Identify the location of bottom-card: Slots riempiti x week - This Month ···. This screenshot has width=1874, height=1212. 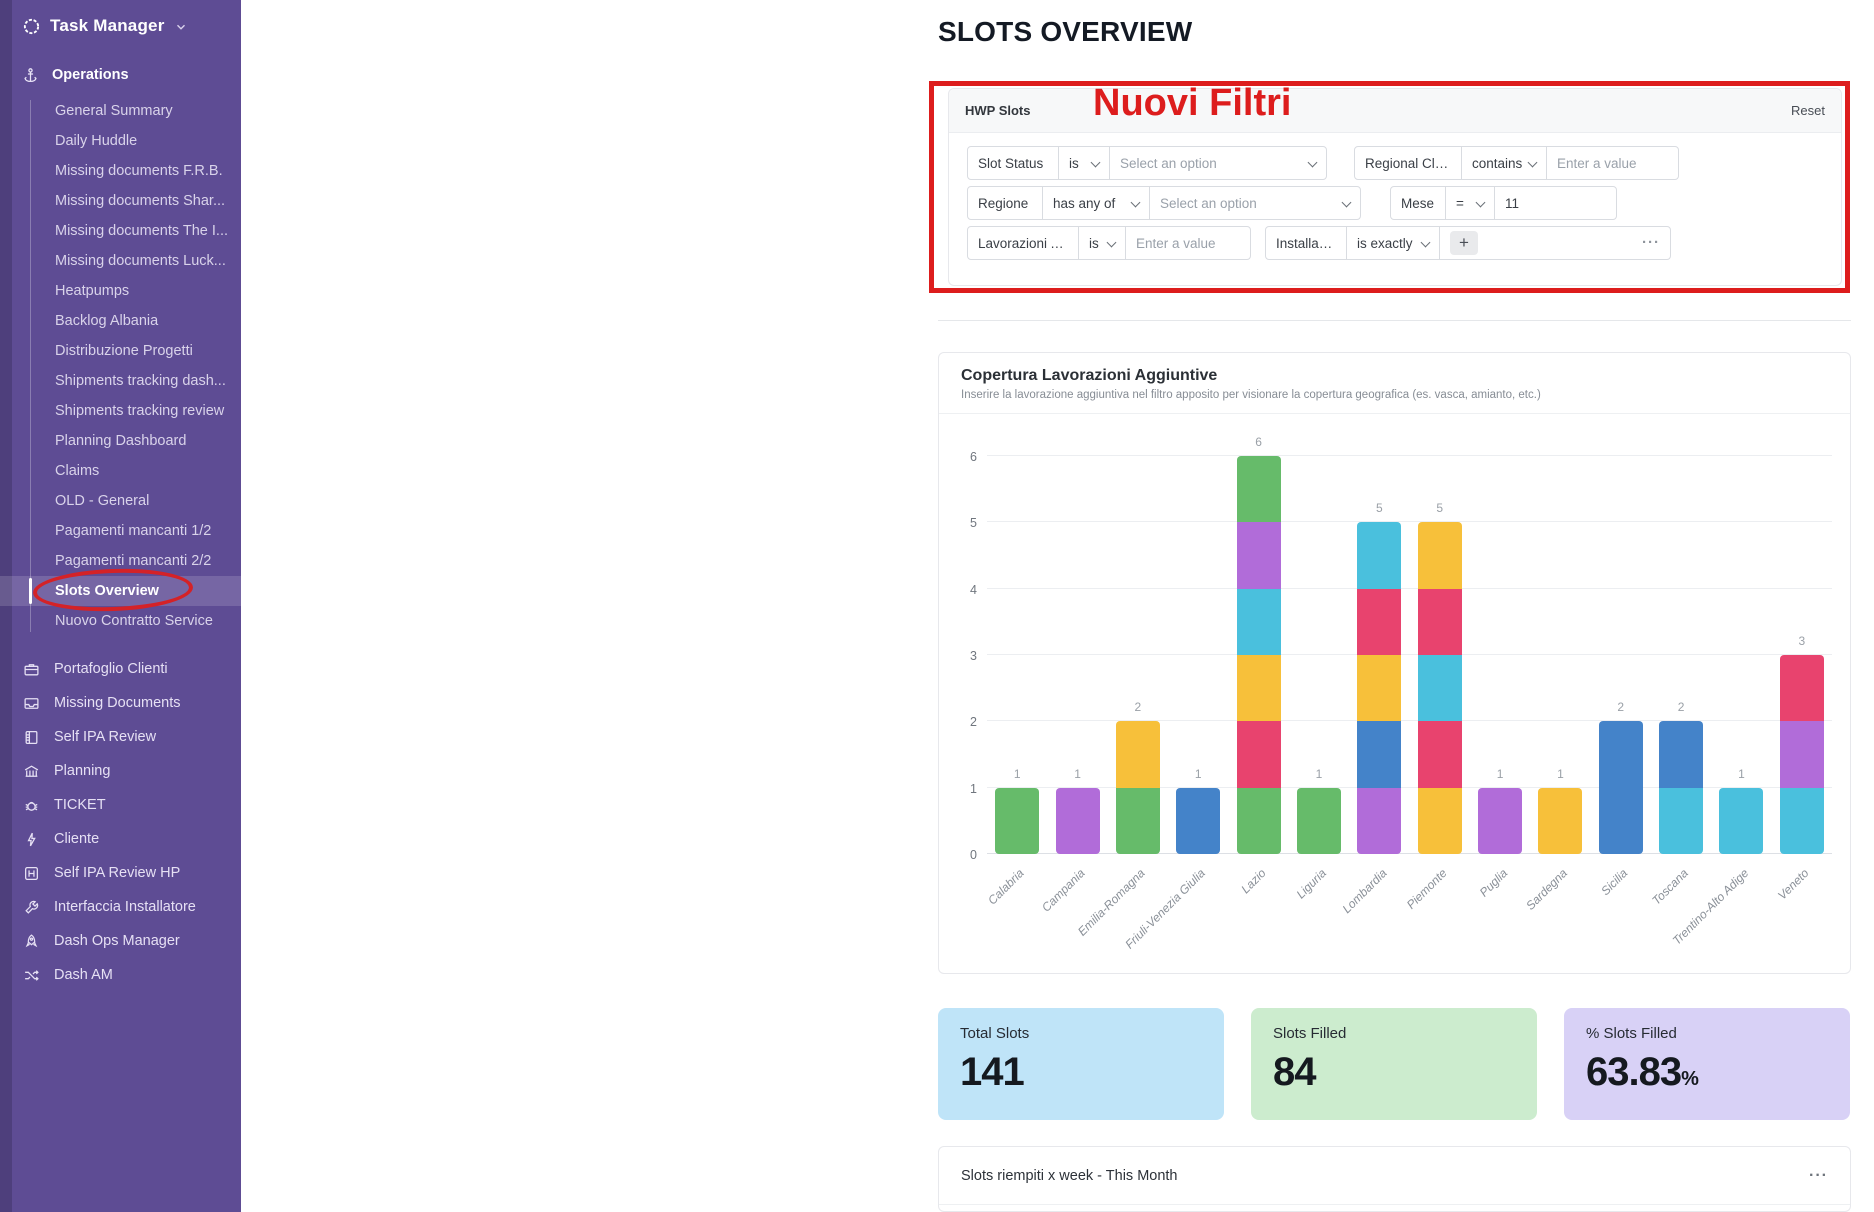
(1394, 1179).